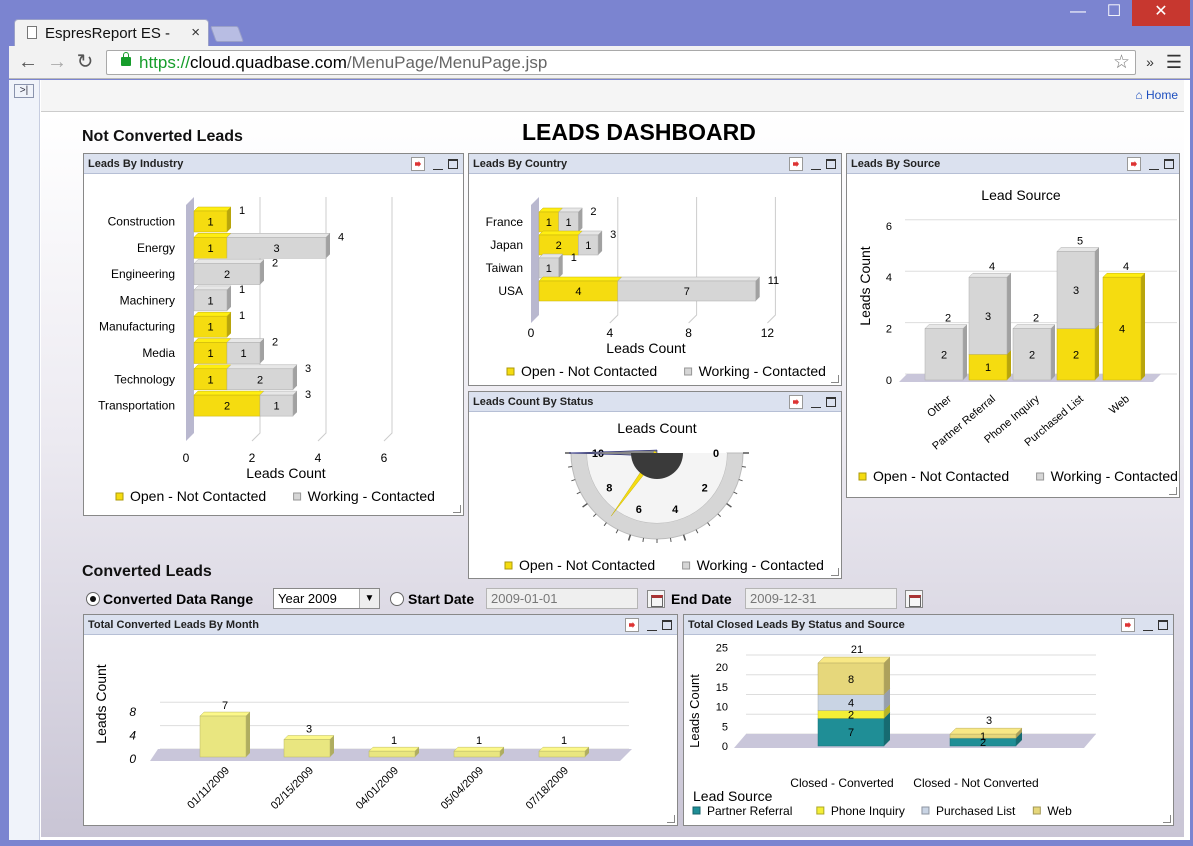 Image resolution: width=1193 pixels, height=846 pixels. I want to click on forward-arrow-icon: →, so click(57, 62).